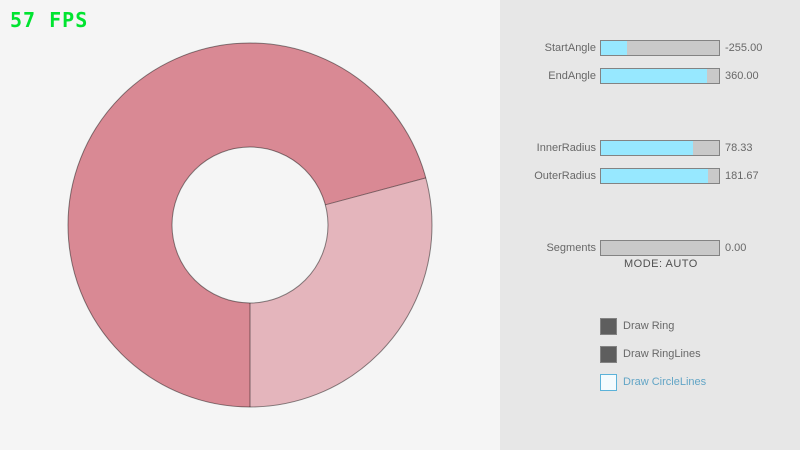  I want to click on innerradius-value: 78.33, so click(739, 148).